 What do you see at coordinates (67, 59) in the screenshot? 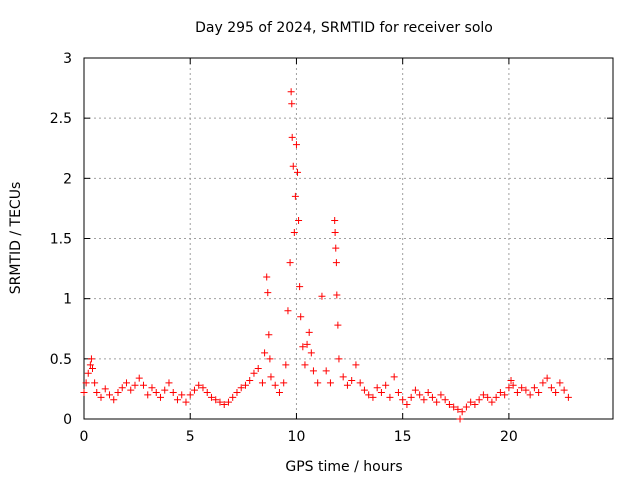
I see `y-tick-label: 3` at bounding box center [67, 59].